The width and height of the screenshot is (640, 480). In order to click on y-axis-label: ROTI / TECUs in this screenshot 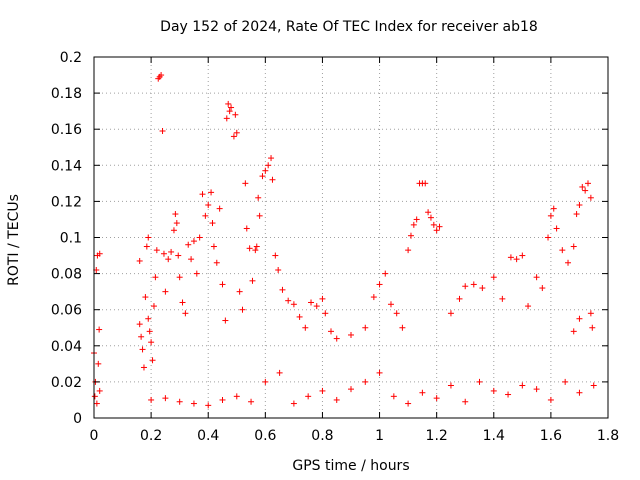, I will do `click(14, 240)`.